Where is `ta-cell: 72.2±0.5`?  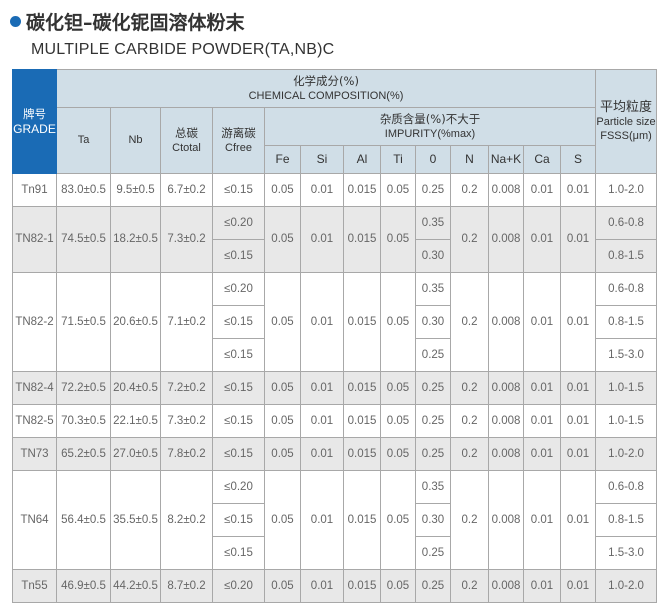
ta-cell: 72.2±0.5 is located at coordinates (83, 388).